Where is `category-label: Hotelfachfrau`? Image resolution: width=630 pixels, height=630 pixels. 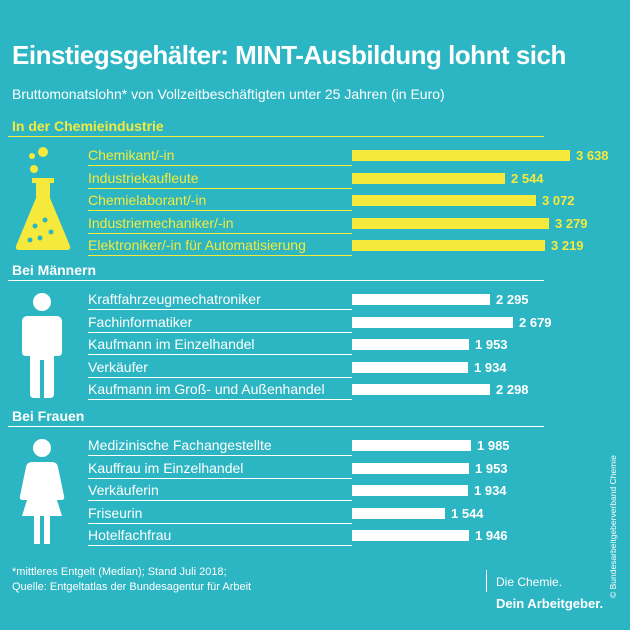 category-label: Hotelfachfrau is located at coordinates (130, 535).